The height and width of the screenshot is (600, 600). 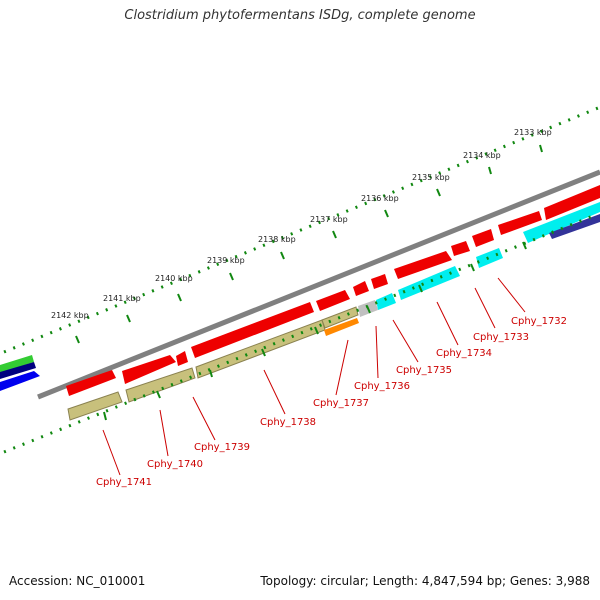 What do you see at coordinates (382, 386) in the screenshot?
I see `gene-label: Cphy_1736` at bounding box center [382, 386].